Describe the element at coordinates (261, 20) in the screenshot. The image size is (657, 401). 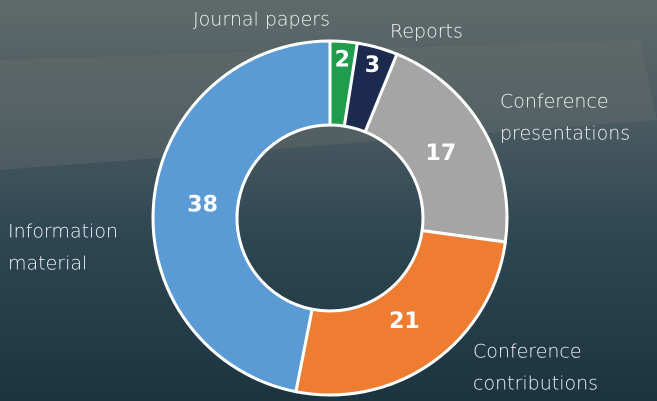
I see `category-label: Journal papers` at that location.